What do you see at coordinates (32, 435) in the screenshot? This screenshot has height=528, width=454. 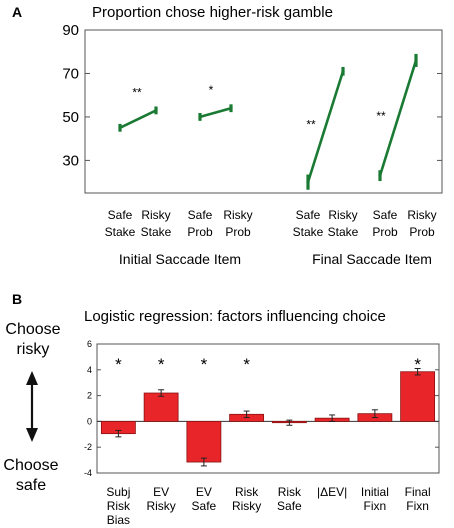 I see `arrow-down-icon` at bounding box center [32, 435].